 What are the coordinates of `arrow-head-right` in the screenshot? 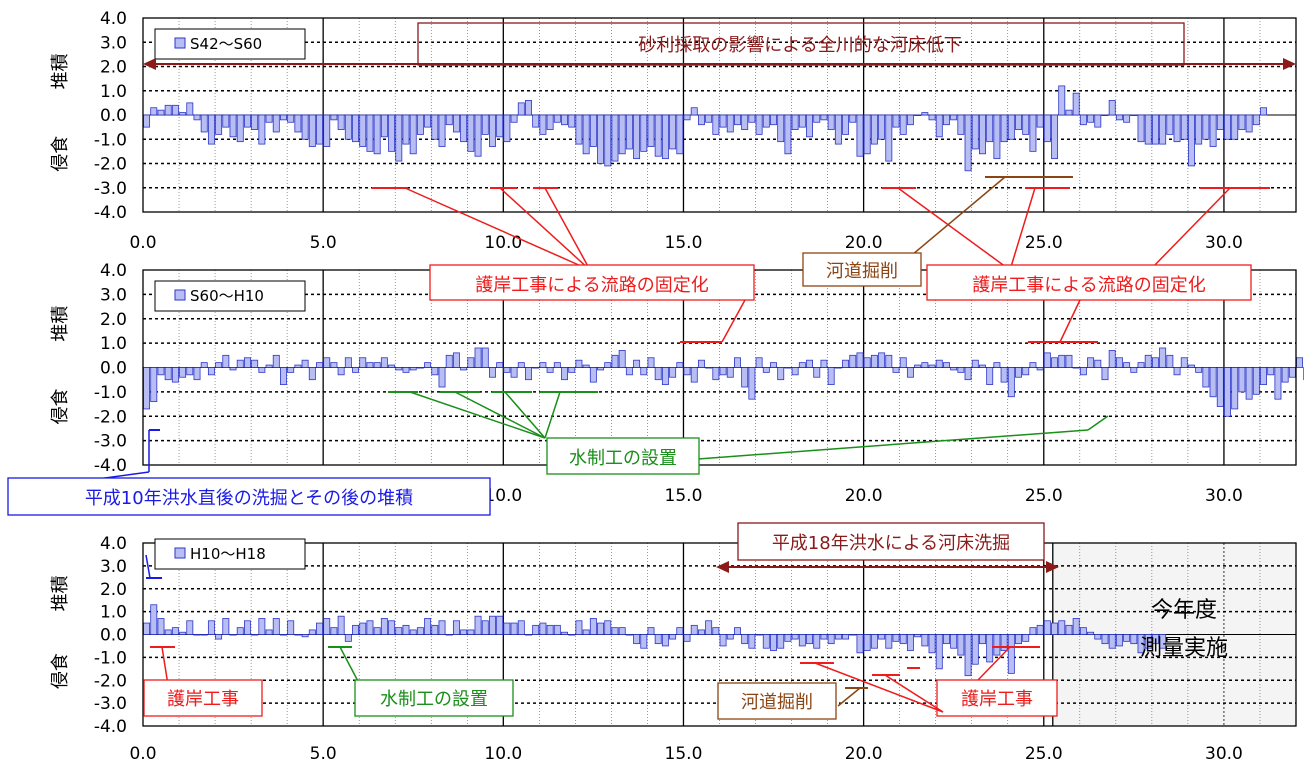 It's located at (1052, 567).